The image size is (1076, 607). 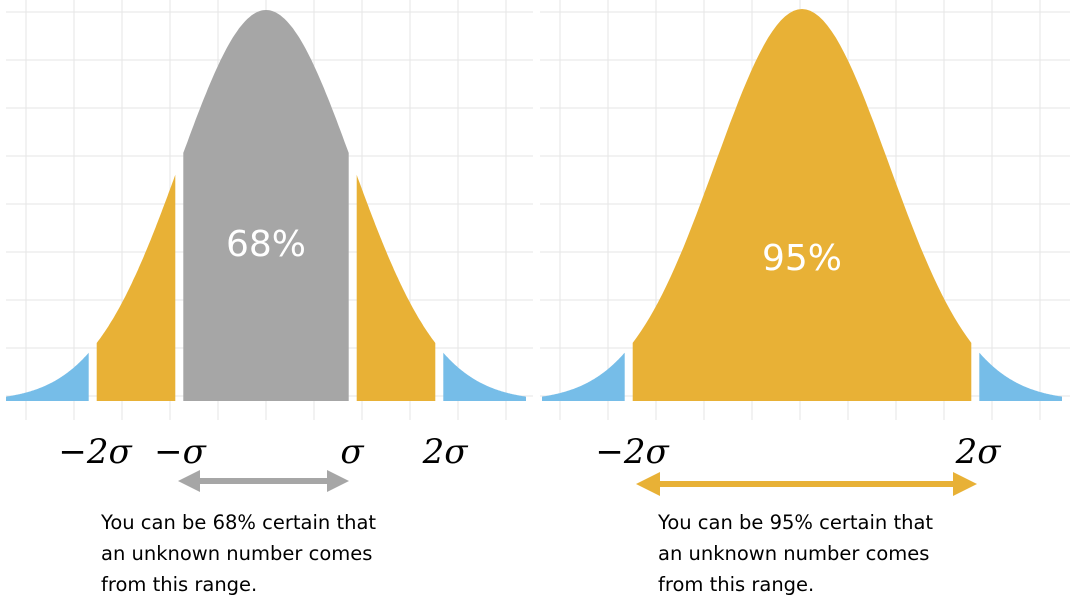 I want to click on caption-line: You can be 68% certain that, so click(x=239, y=522).